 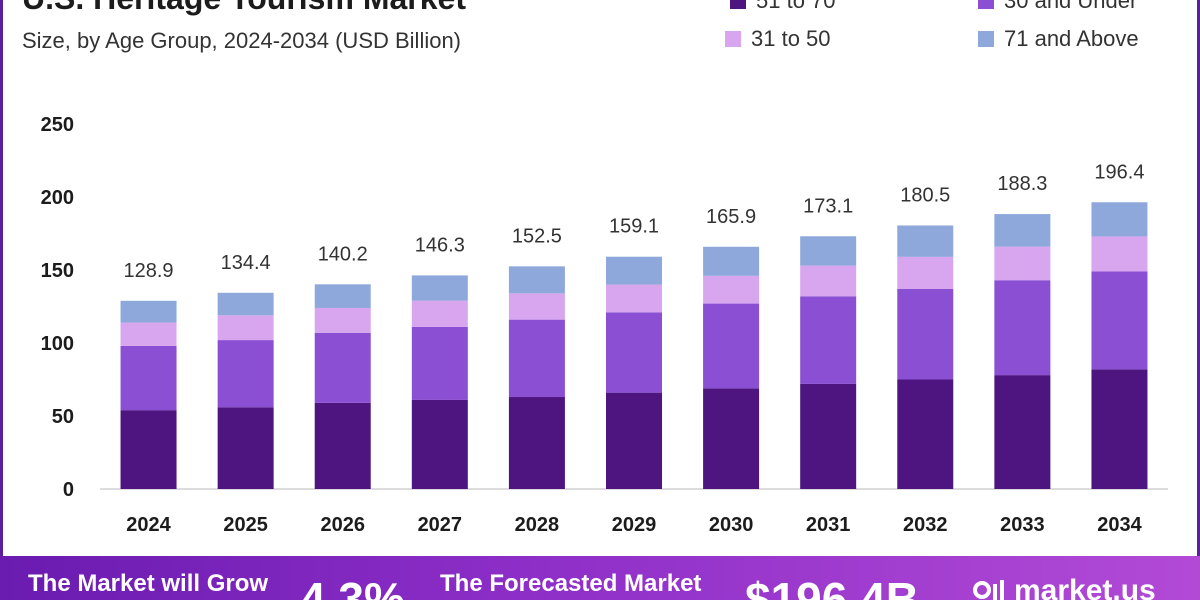 What do you see at coordinates (731, 525) in the screenshot?
I see `x-tick-label: 2030` at bounding box center [731, 525].